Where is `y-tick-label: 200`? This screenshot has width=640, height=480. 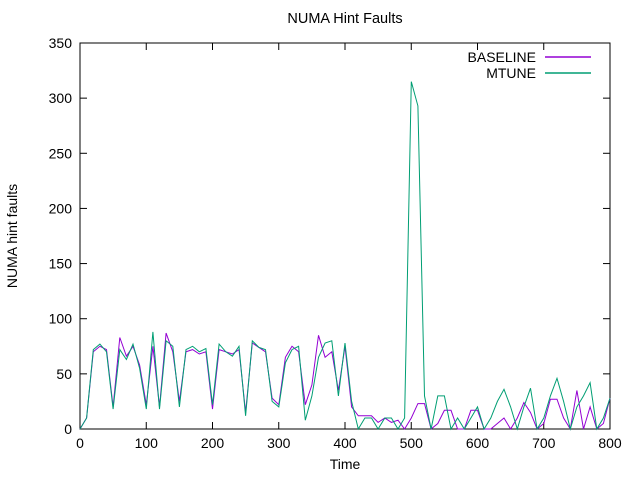
y-tick-label: 200 is located at coordinates (61, 208).